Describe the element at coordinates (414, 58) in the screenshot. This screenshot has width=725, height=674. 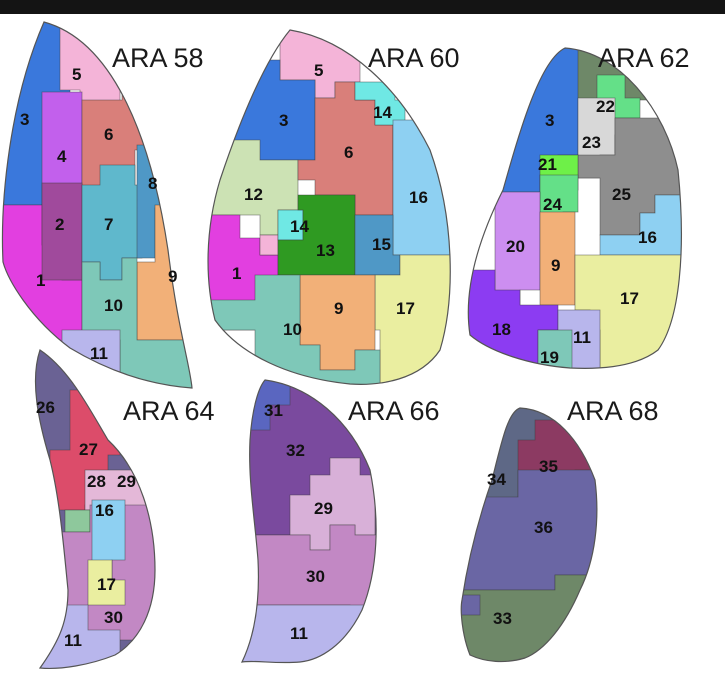
I see `panel-title: ARA 60` at that location.